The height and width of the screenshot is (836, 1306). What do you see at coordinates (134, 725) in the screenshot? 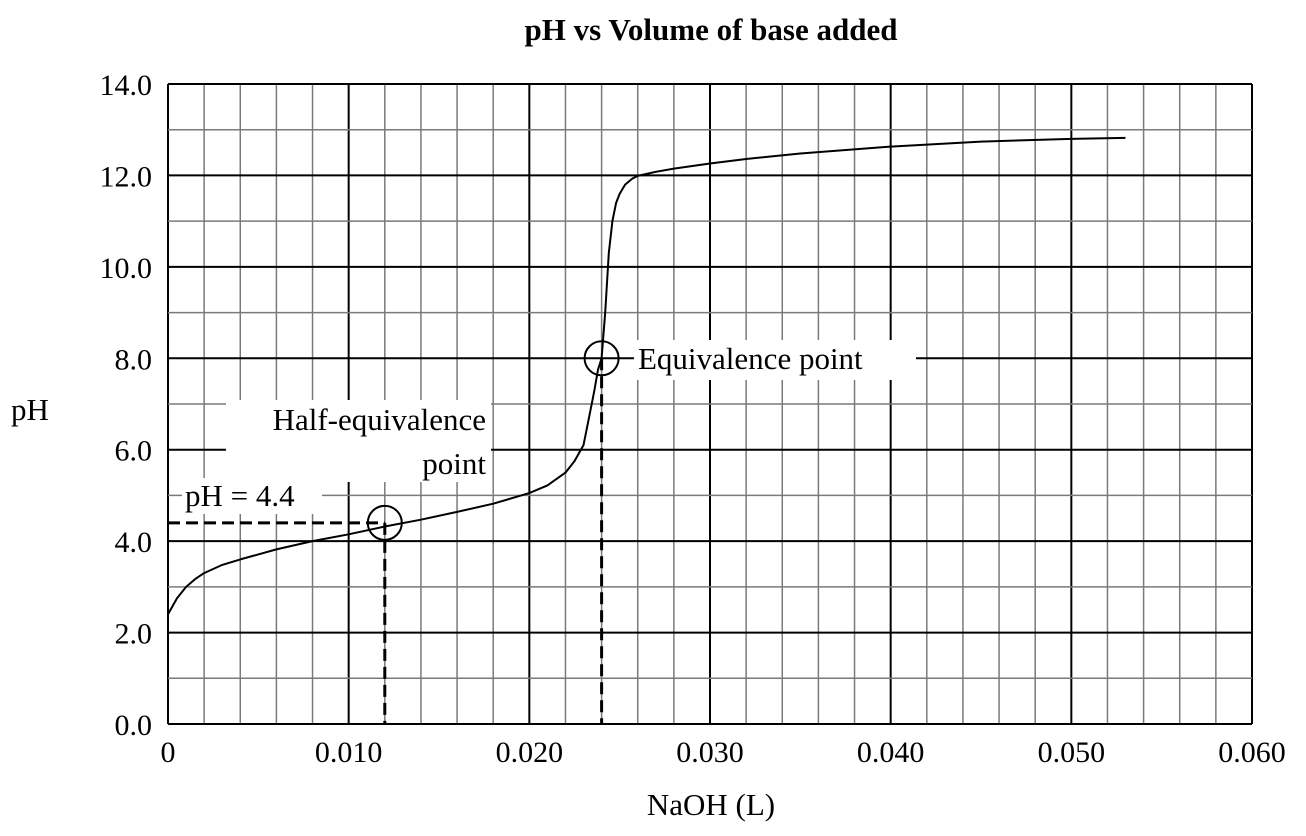
I see `y-tick-label: 0.0` at bounding box center [134, 725].